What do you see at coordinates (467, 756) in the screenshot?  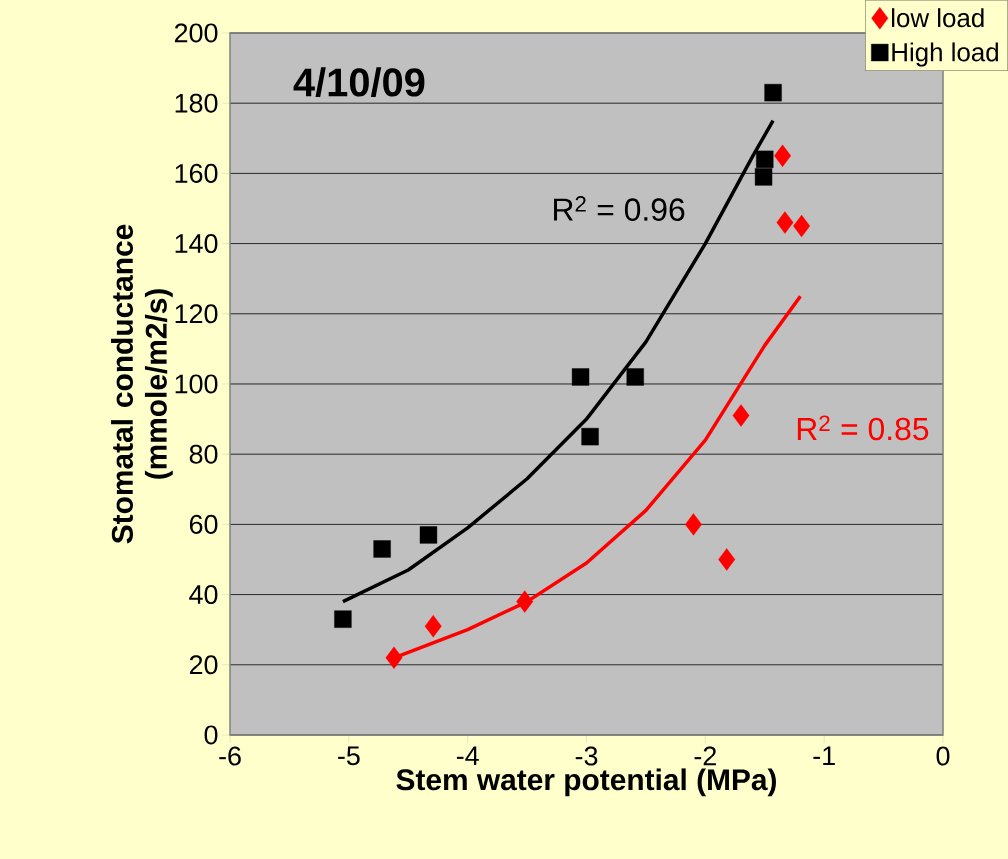 I see `x-tick-label: -4` at bounding box center [467, 756].